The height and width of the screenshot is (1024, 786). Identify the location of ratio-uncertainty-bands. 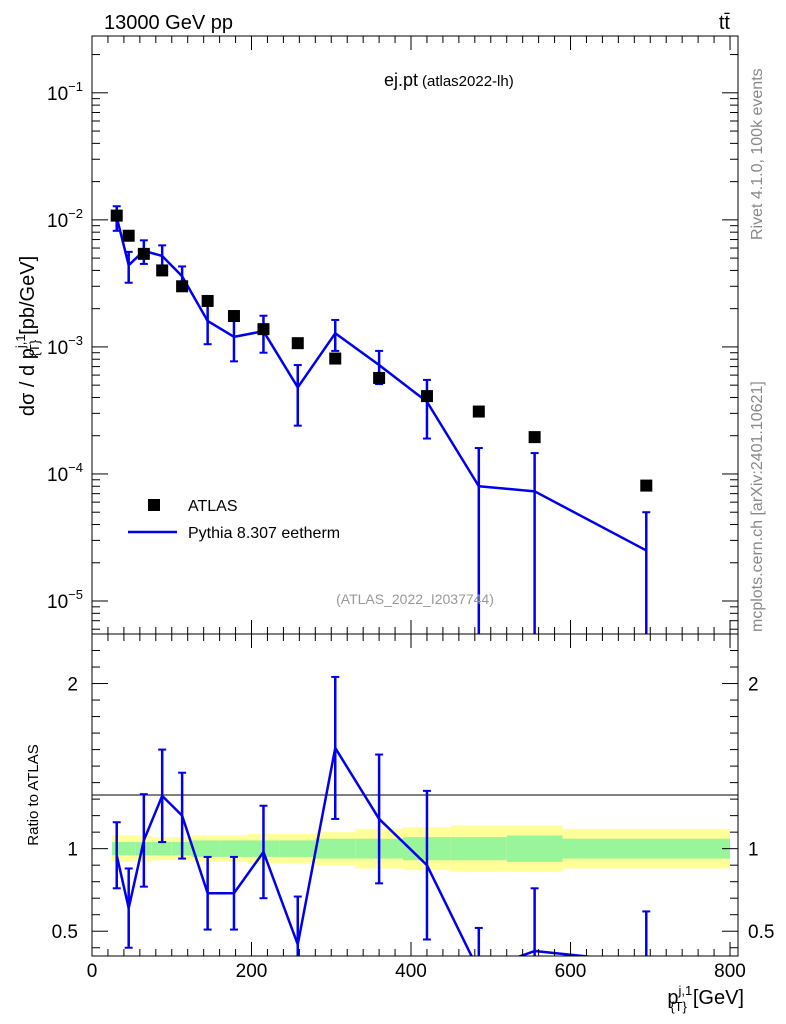
(421, 848).